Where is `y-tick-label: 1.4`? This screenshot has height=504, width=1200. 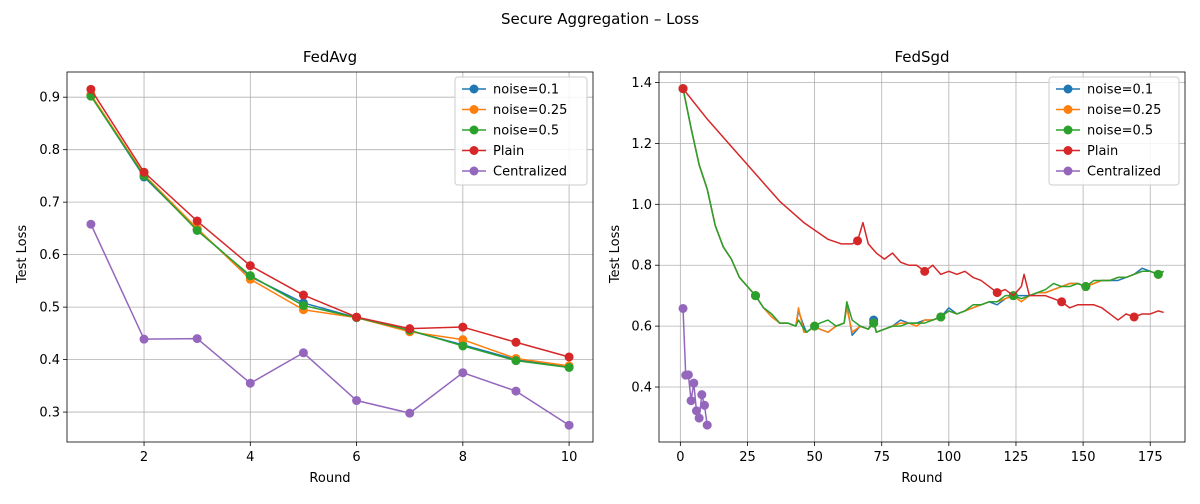 y-tick-label: 1.4 is located at coordinates (641, 83).